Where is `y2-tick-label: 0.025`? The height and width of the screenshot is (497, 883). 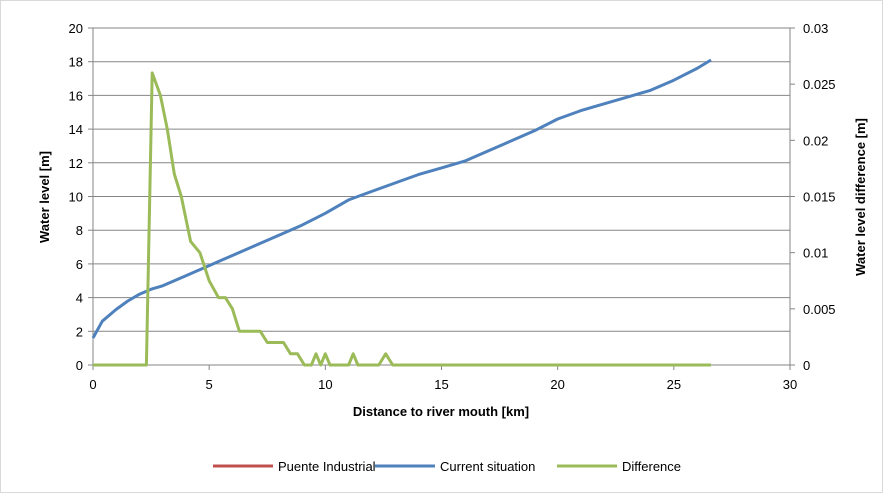
y2-tick-label: 0.025 is located at coordinates (819, 84).